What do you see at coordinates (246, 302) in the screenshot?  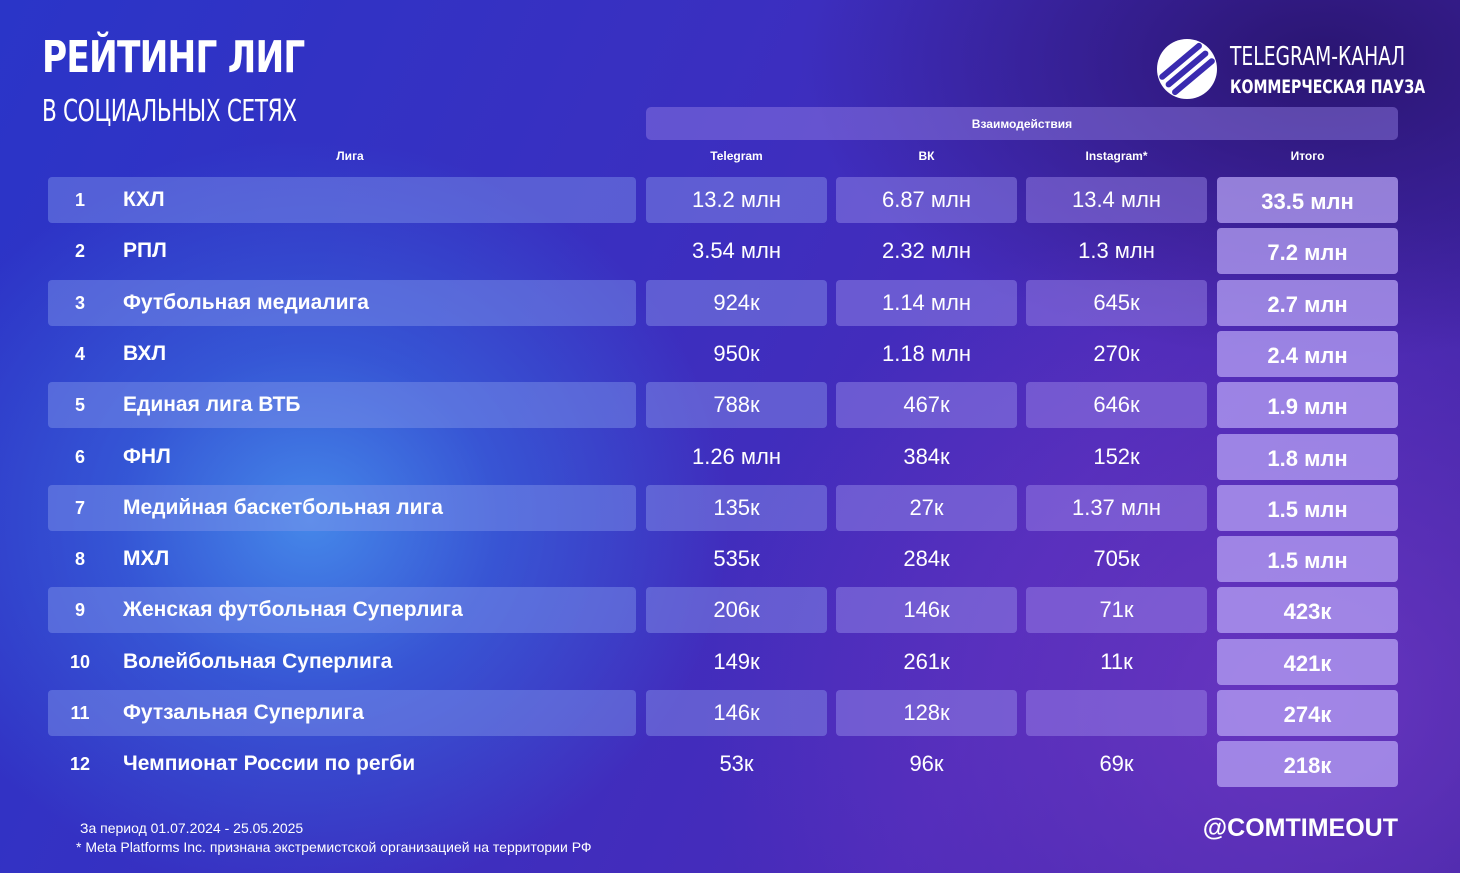 I see `league-name-cell: Футбольная медиалига` at bounding box center [246, 302].